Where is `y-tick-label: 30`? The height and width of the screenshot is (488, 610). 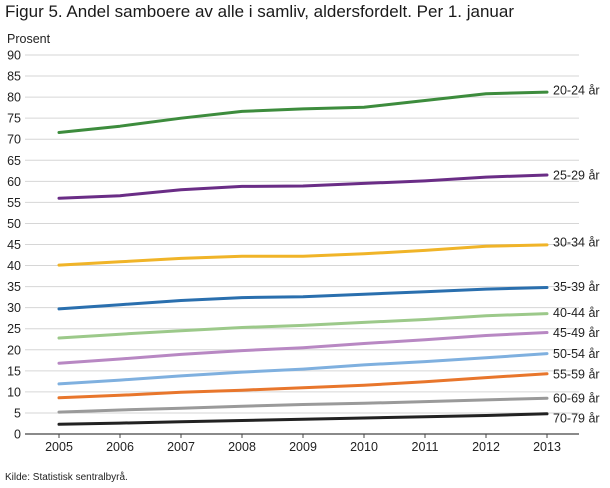
y-tick-label: 30 is located at coordinates (14, 308).